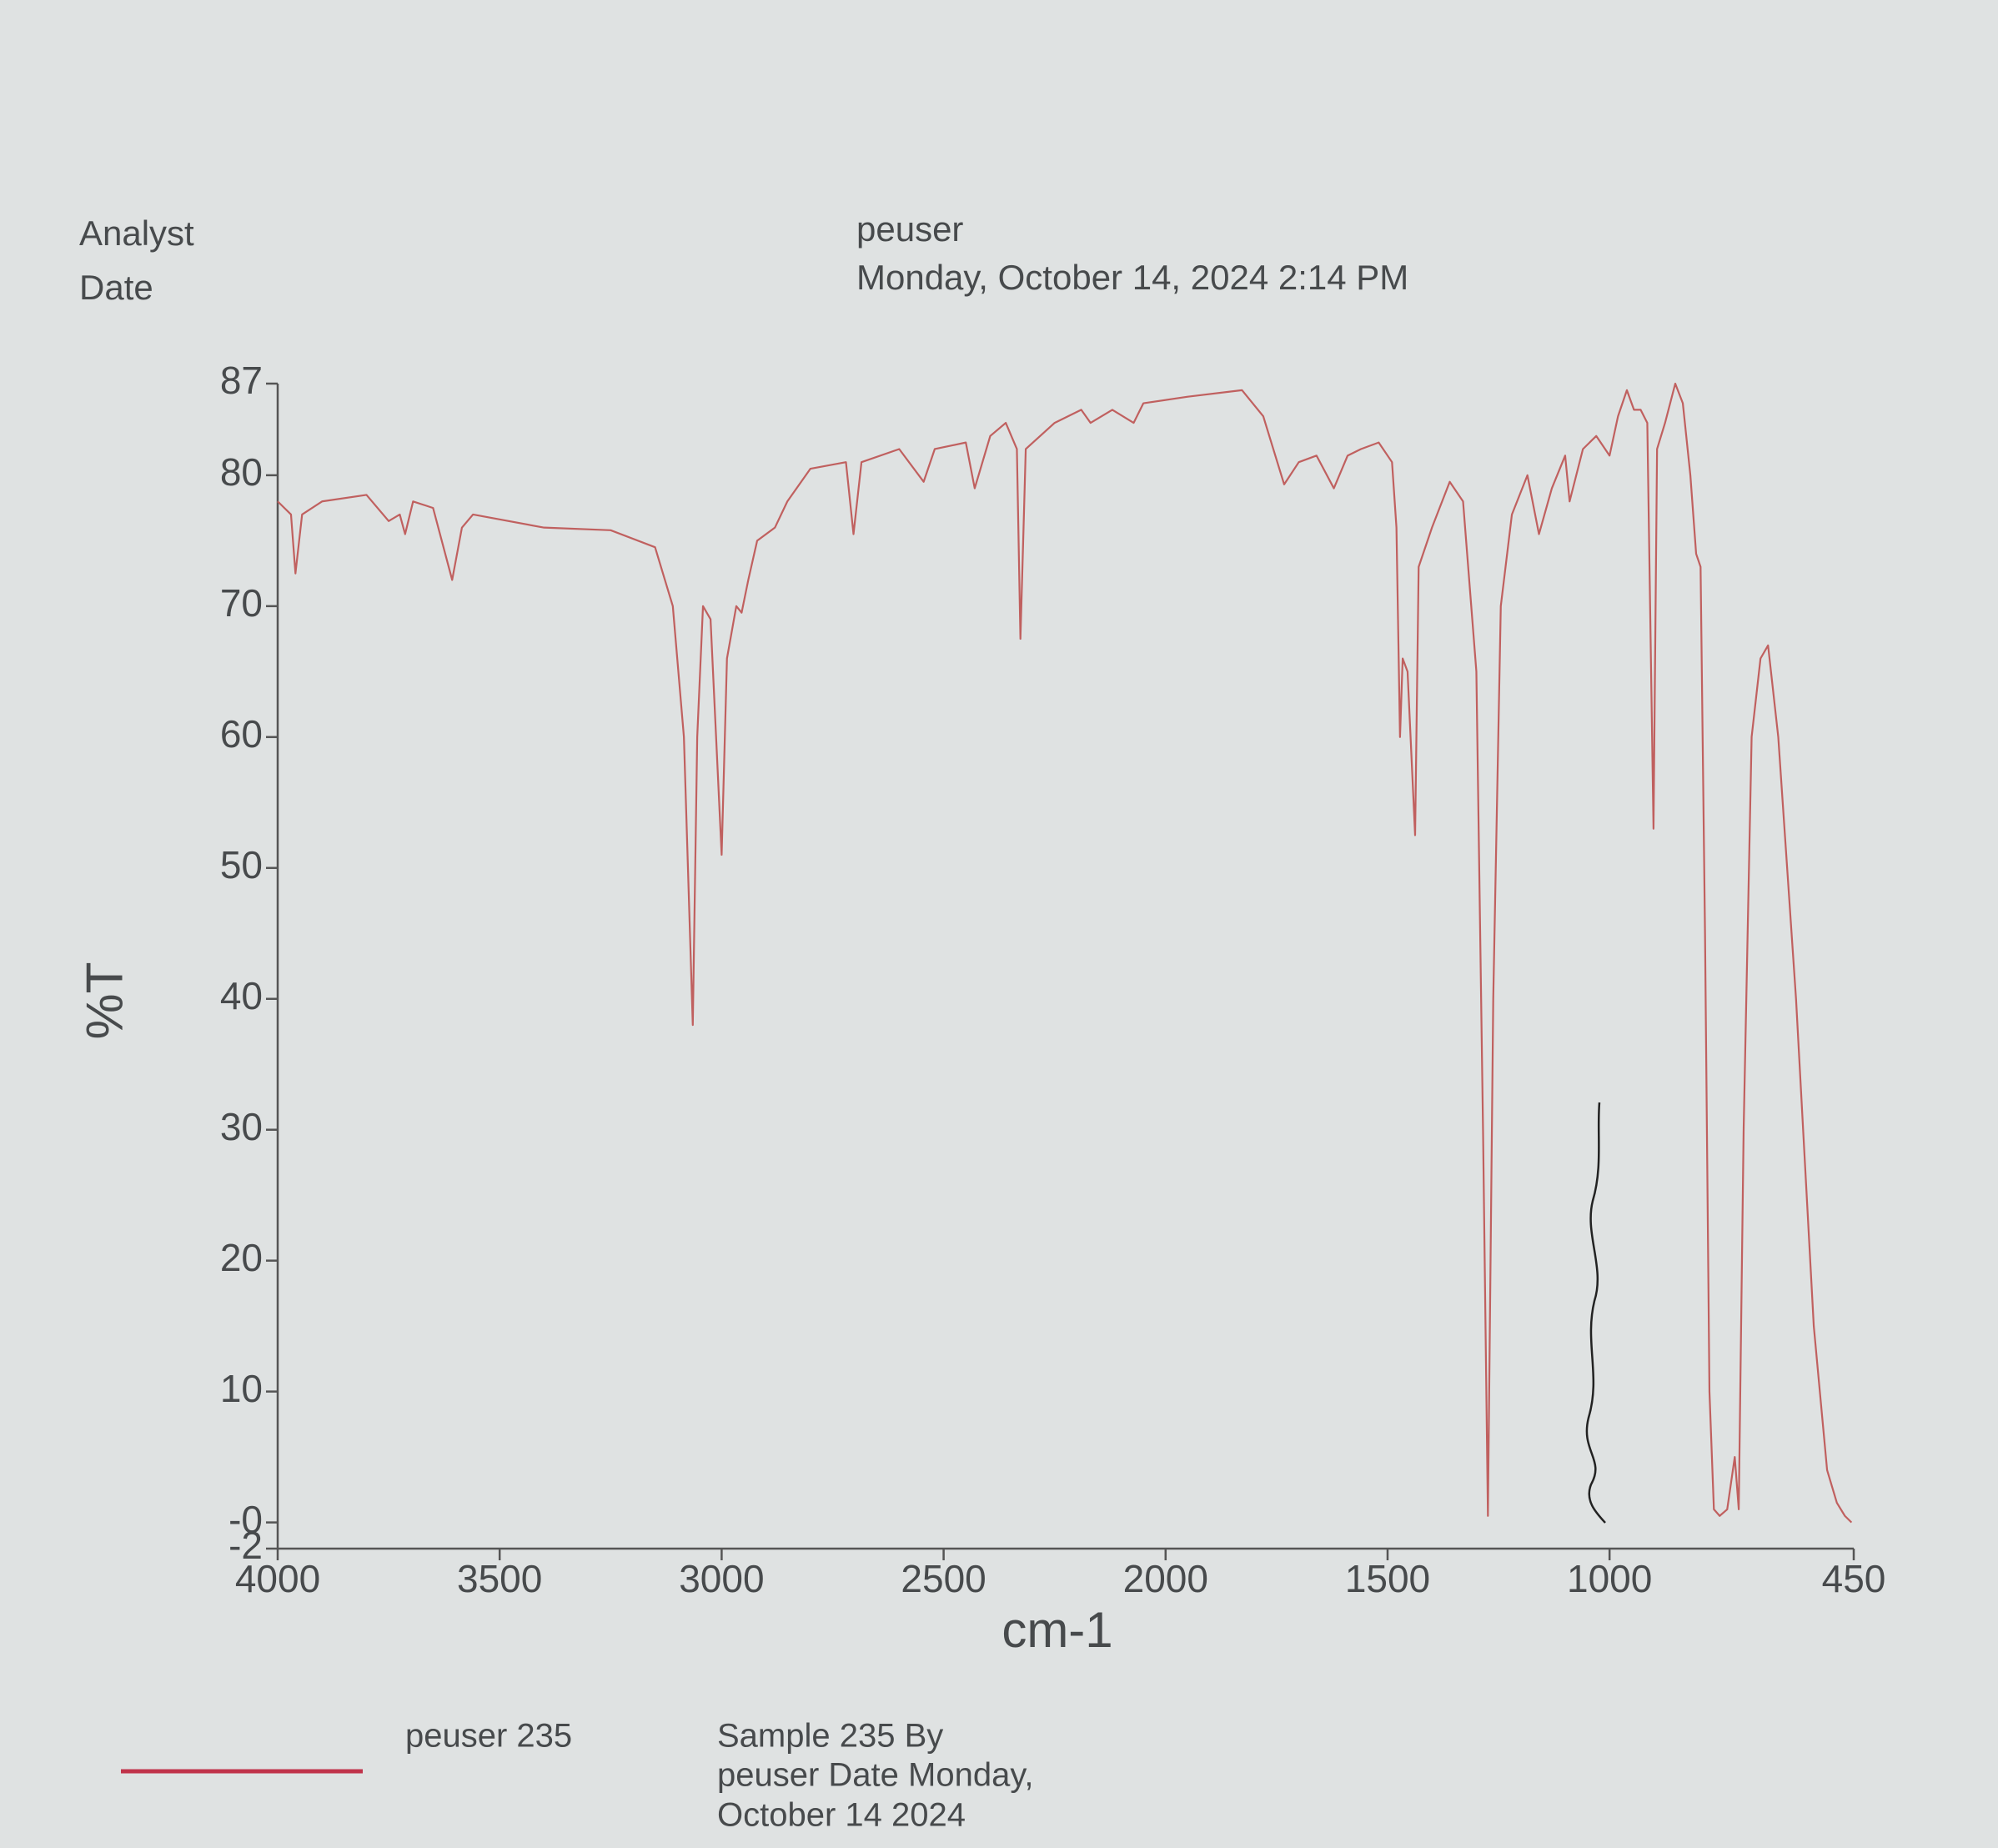 The width and height of the screenshot is (1998, 1848). Describe the element at coordinates (242, 603) in the screenshot. I see `y-tick-label: 70` at that location.